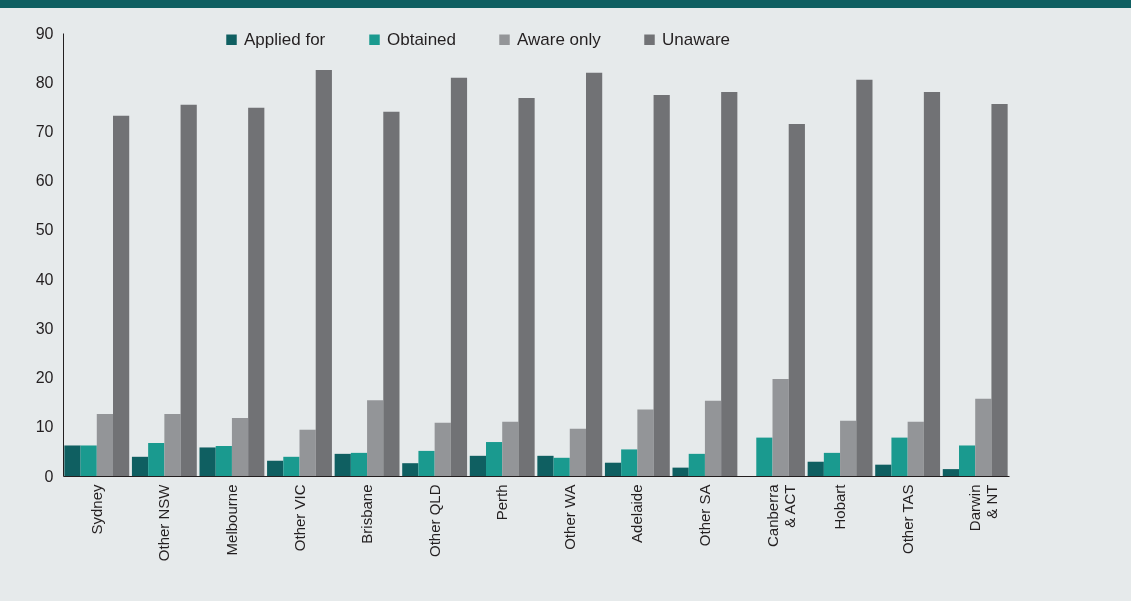 This screenshot has height=601, width=1131. Describe the element at coordinates (434, 521) in the screenshot. I see `x-tick-label: Other QLD` at that location.